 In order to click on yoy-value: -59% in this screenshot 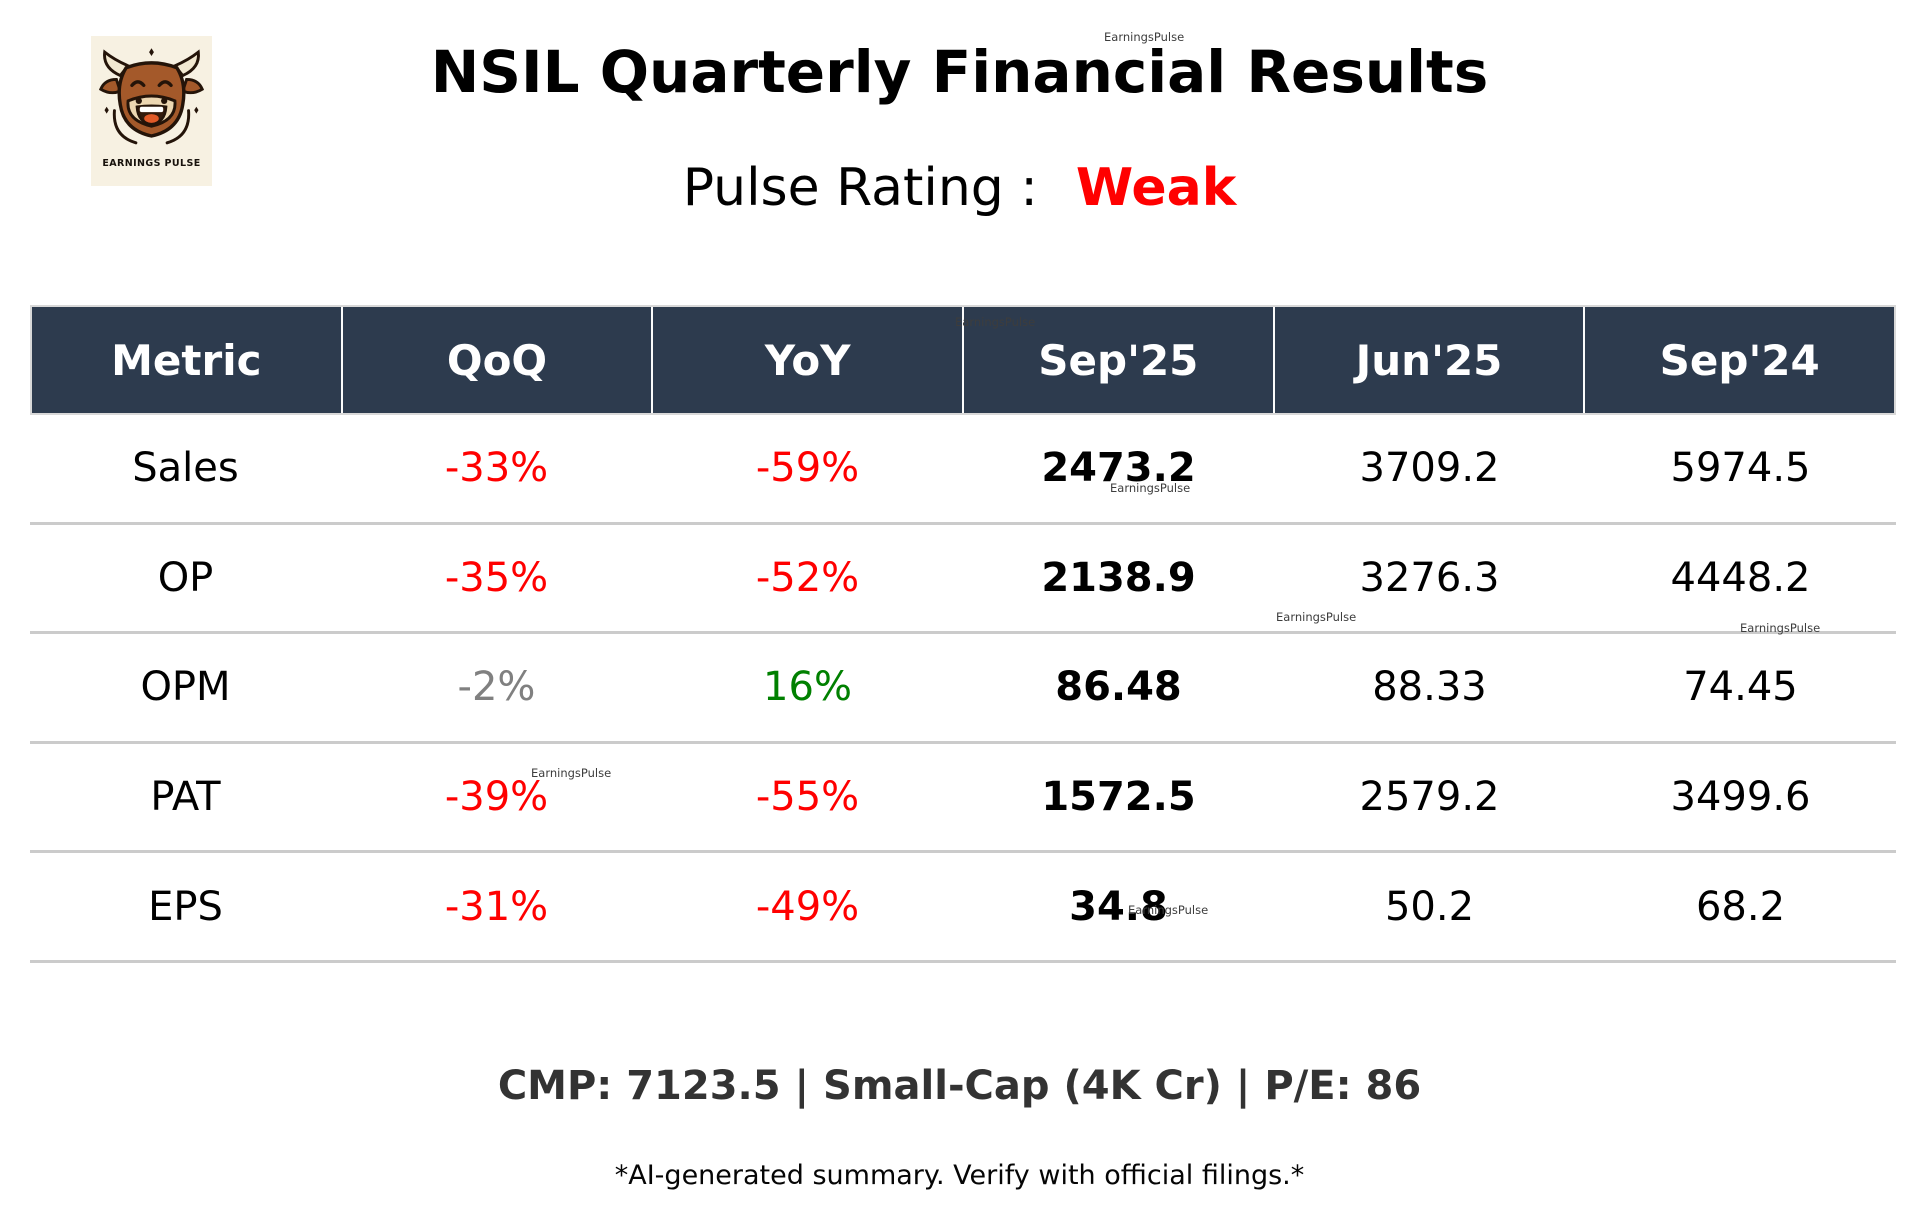, I will do `click(807, 468)`.